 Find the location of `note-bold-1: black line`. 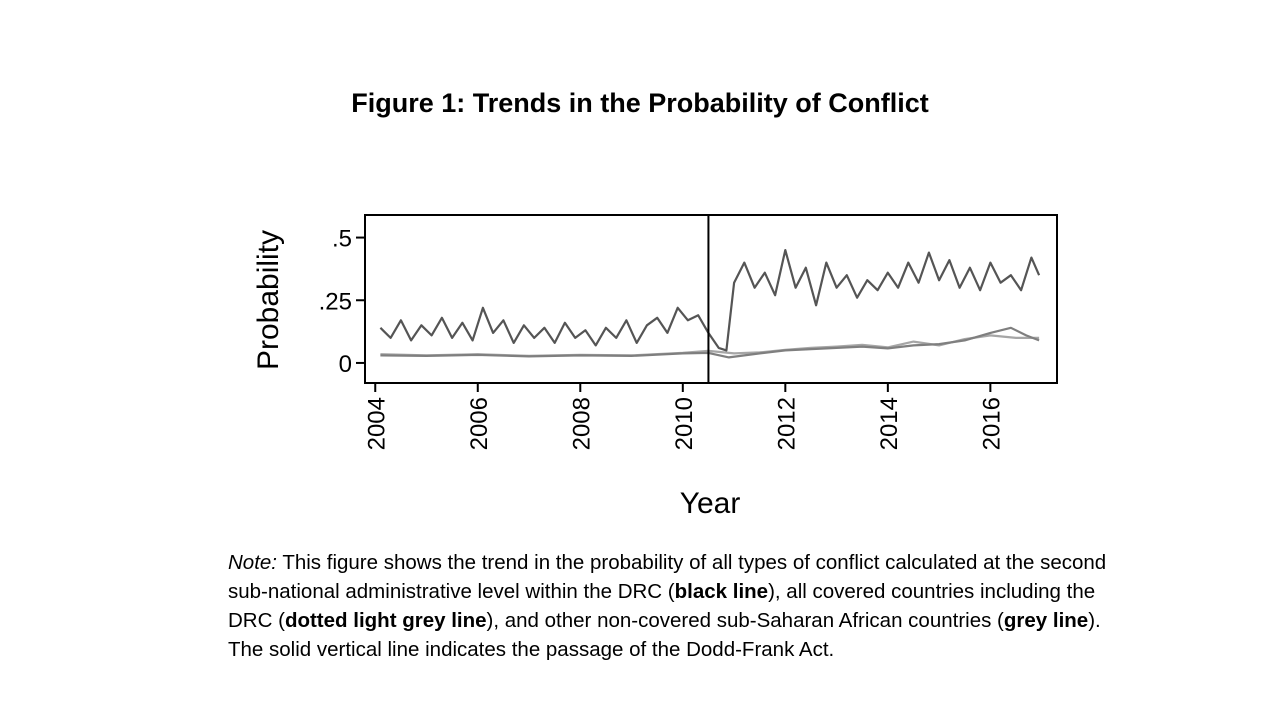

note-bold-1: black line is located at coordinates (721, 591).